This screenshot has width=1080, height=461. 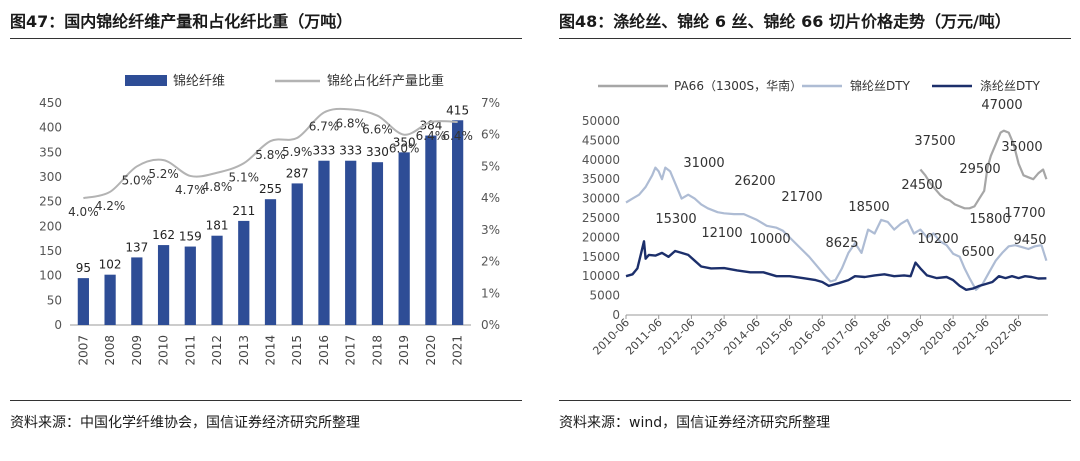 What do you see at coordinates (841, 243) in the screenshot?
I see `price-annotation: 8625` at bounding box center [841, 243].